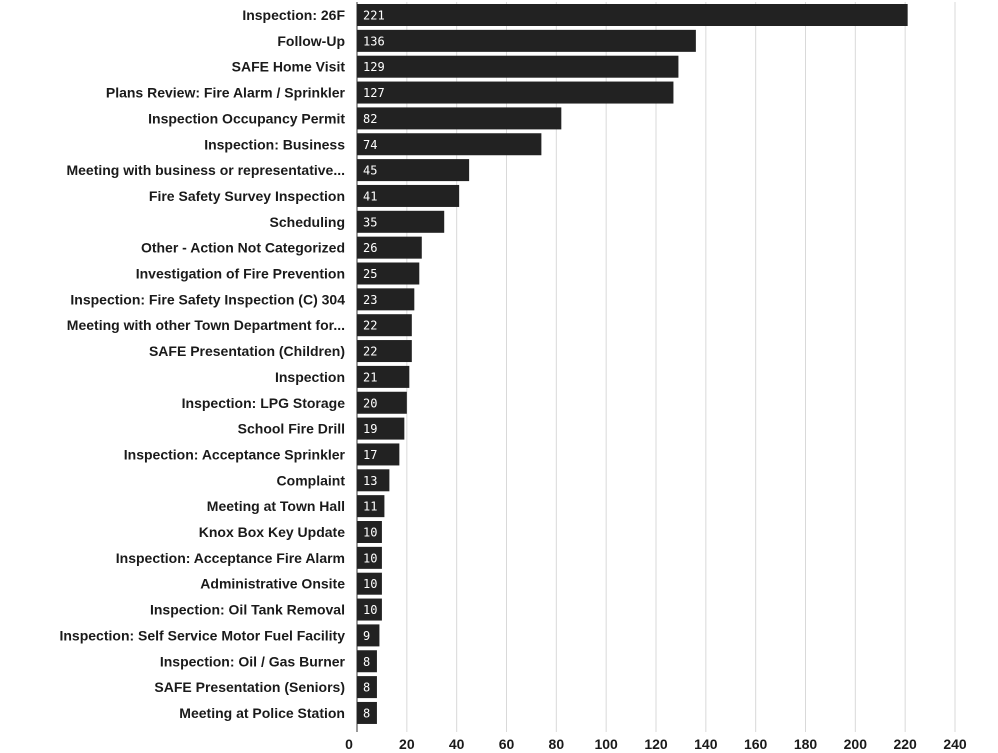 The width and height of the screenshot is (998, 753). What do you see at coordinates (349, 744) in the screenshot?
I see `x-tick-label: 0` at bounding box center [349, 744].